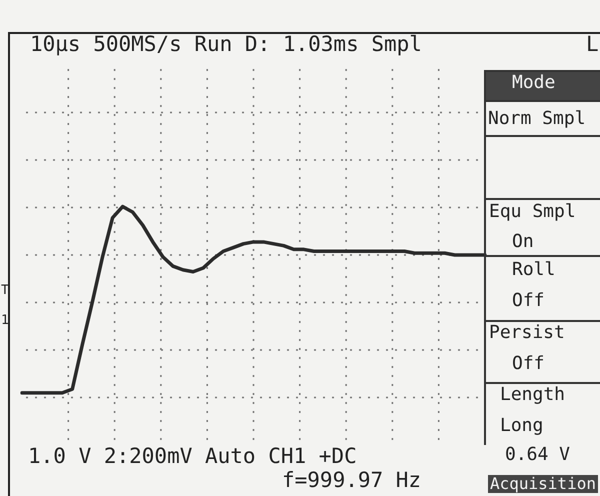  Describe the element at coordinates (537, 454) in the screenshot. I see `text: 0.64 V` at that location.